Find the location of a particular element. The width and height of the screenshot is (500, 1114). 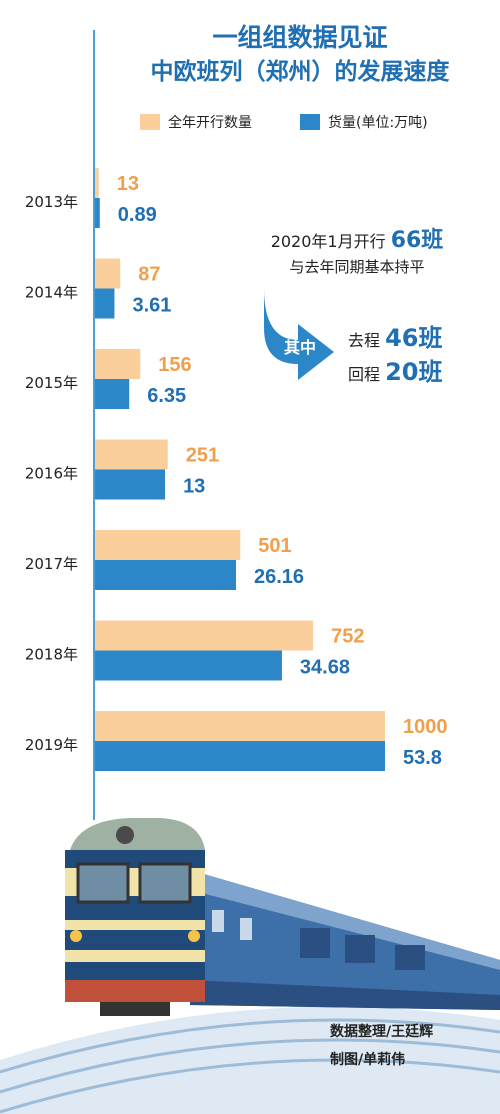

note-block: 2020年1月开行 66班 与去年同期基本持平 is located at coordinates (357, 249).